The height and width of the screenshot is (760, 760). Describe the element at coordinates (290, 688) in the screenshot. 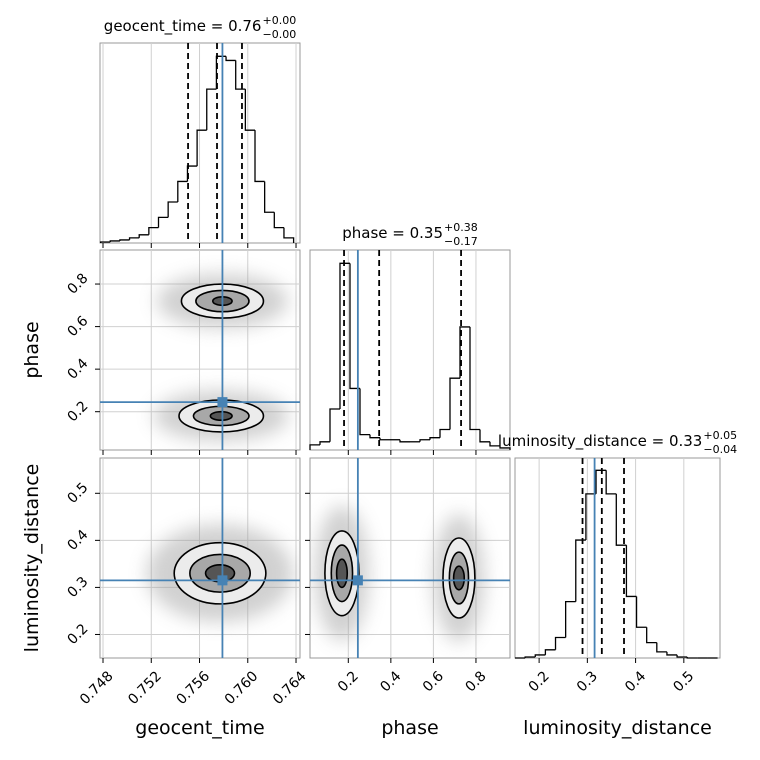

I see `x-tick-label: 0.764` at that location.